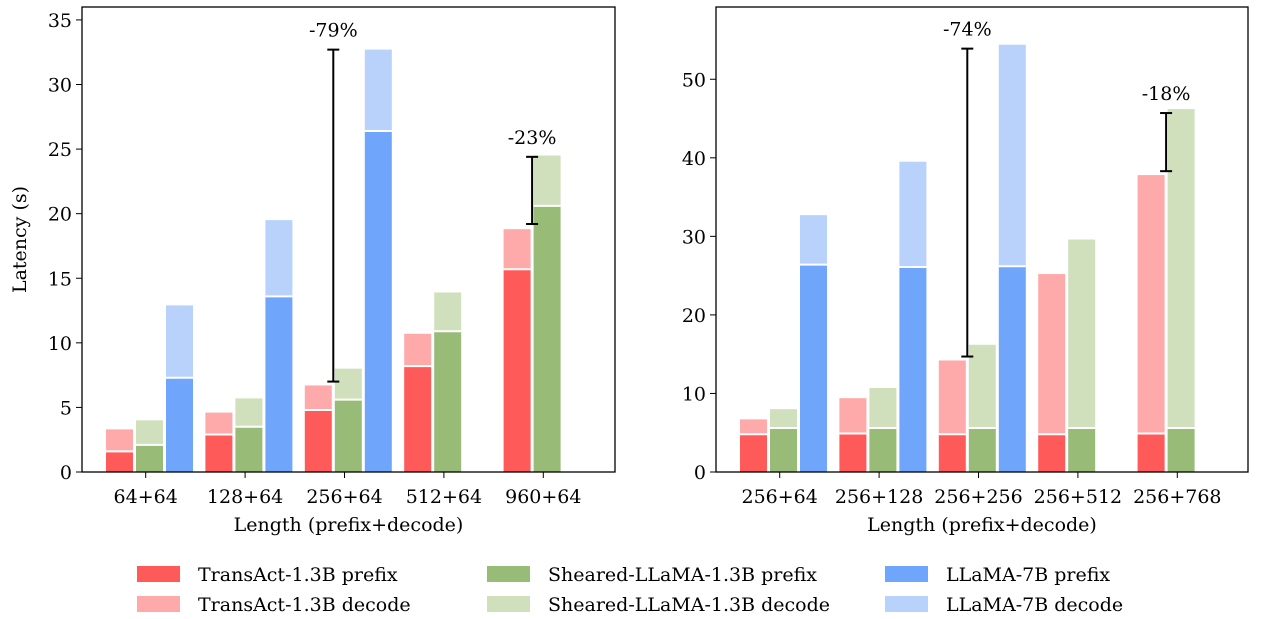 Image resolution: width=1263 pixels, height=619 pixels. Describe the element at coordinates (967, 30) in the screenshot. I see `annotation-label: -74%` at that location.